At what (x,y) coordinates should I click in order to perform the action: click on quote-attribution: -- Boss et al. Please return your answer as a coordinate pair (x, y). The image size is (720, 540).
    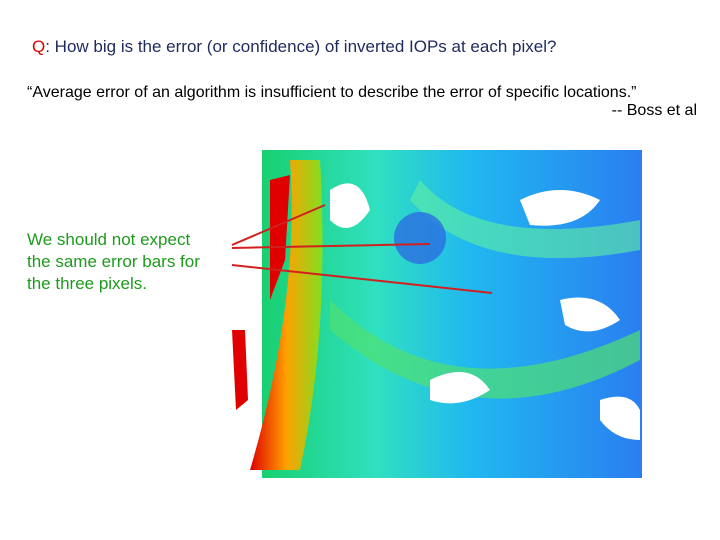
    Looking at the image, I should click on (654, 110).